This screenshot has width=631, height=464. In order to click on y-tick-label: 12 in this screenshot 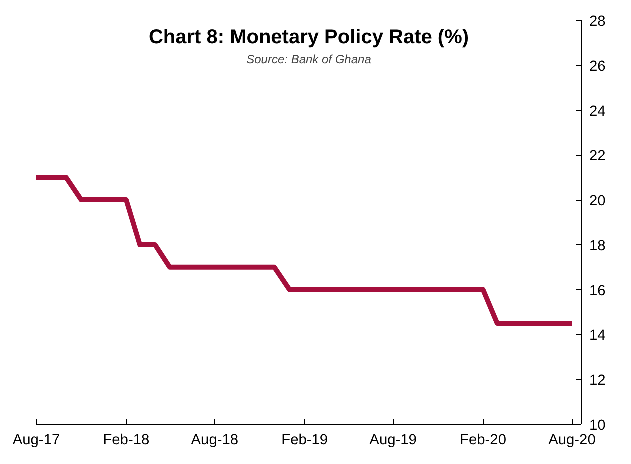, I will do `click(598, 381)`.